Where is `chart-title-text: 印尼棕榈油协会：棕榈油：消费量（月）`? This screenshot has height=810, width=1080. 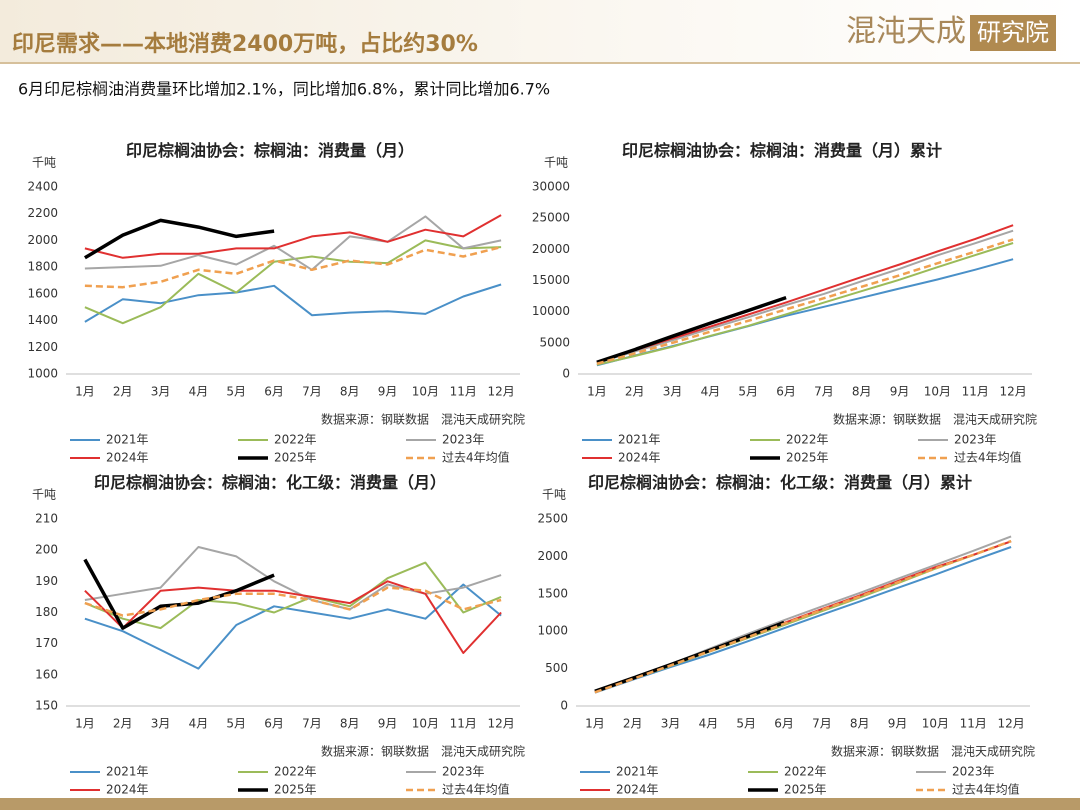
chart-title-text: 印尼棕榈油协会：棕榈油：消费量（月） is located at coordinates (269, 150).